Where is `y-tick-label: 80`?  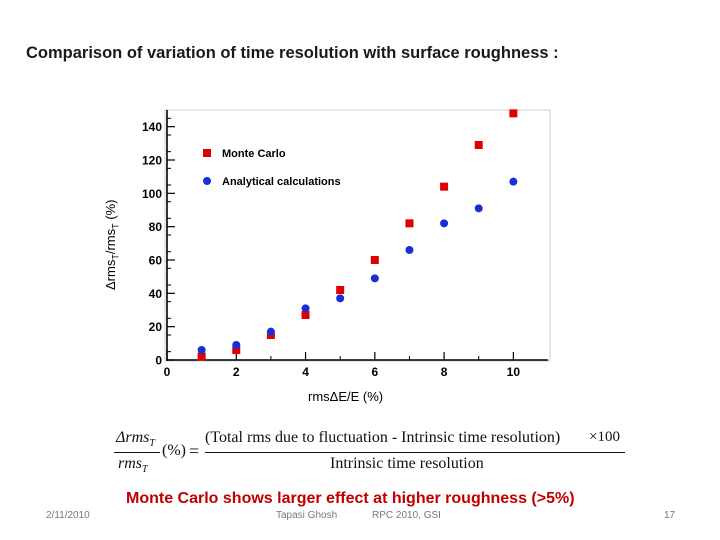 y-tick-label: 80 is located at coordinates (156, 227).